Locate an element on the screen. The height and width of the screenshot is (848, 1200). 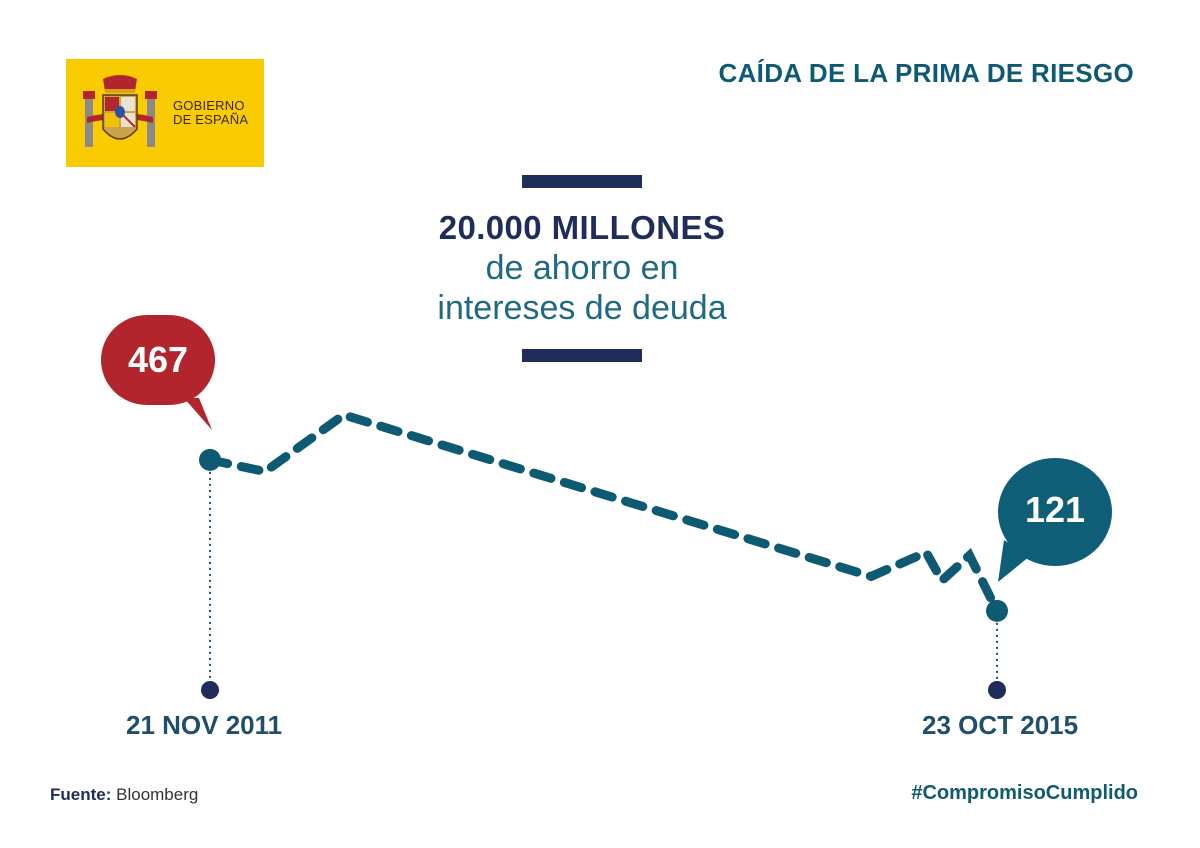
logo-line-2: DE ESPAÑA is located at coordinates (211, 119).